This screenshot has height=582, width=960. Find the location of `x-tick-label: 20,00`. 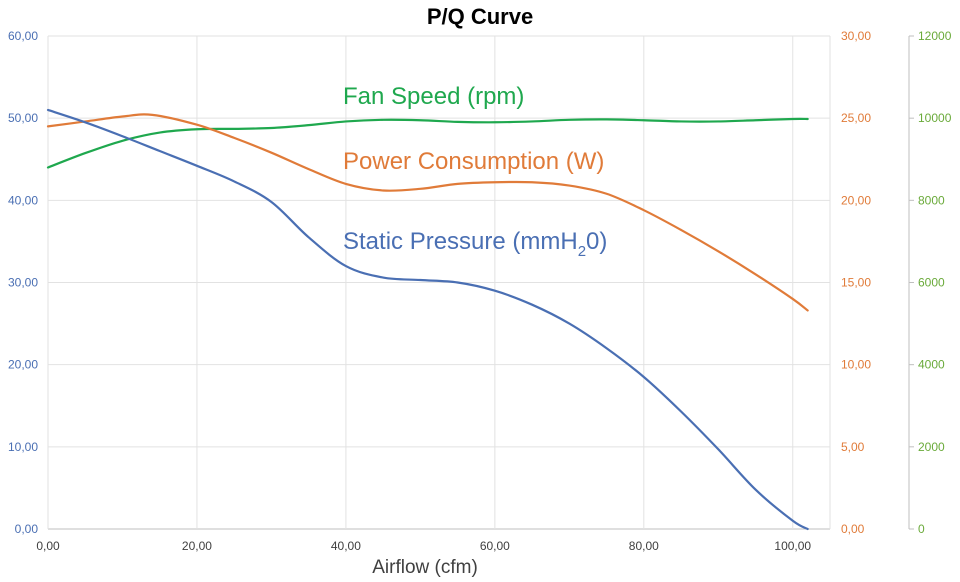

x-tick-label: 20,00 is located at coordinates (197, 546).